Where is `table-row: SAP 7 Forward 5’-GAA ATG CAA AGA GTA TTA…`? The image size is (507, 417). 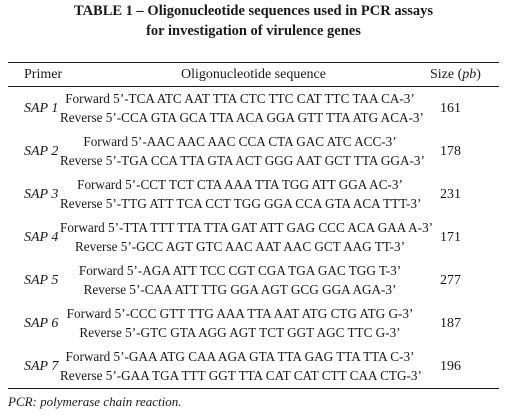
table-row: SAP 7 Forward 5’-GAA ATG CAA AGA GTA TTA… is located at coordinates (253, 367).